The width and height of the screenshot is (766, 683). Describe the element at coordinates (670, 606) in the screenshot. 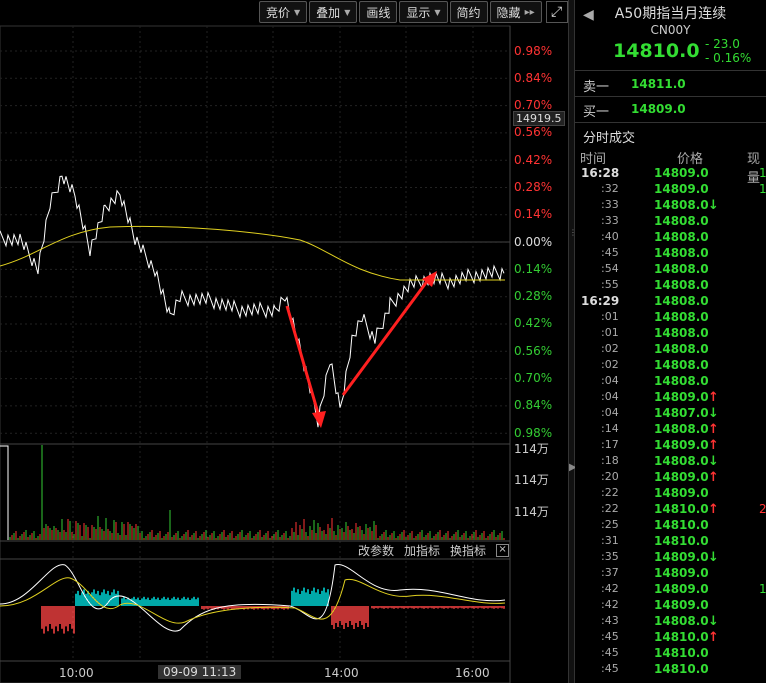

I see `tick-row: :42 14809.0` at that location.